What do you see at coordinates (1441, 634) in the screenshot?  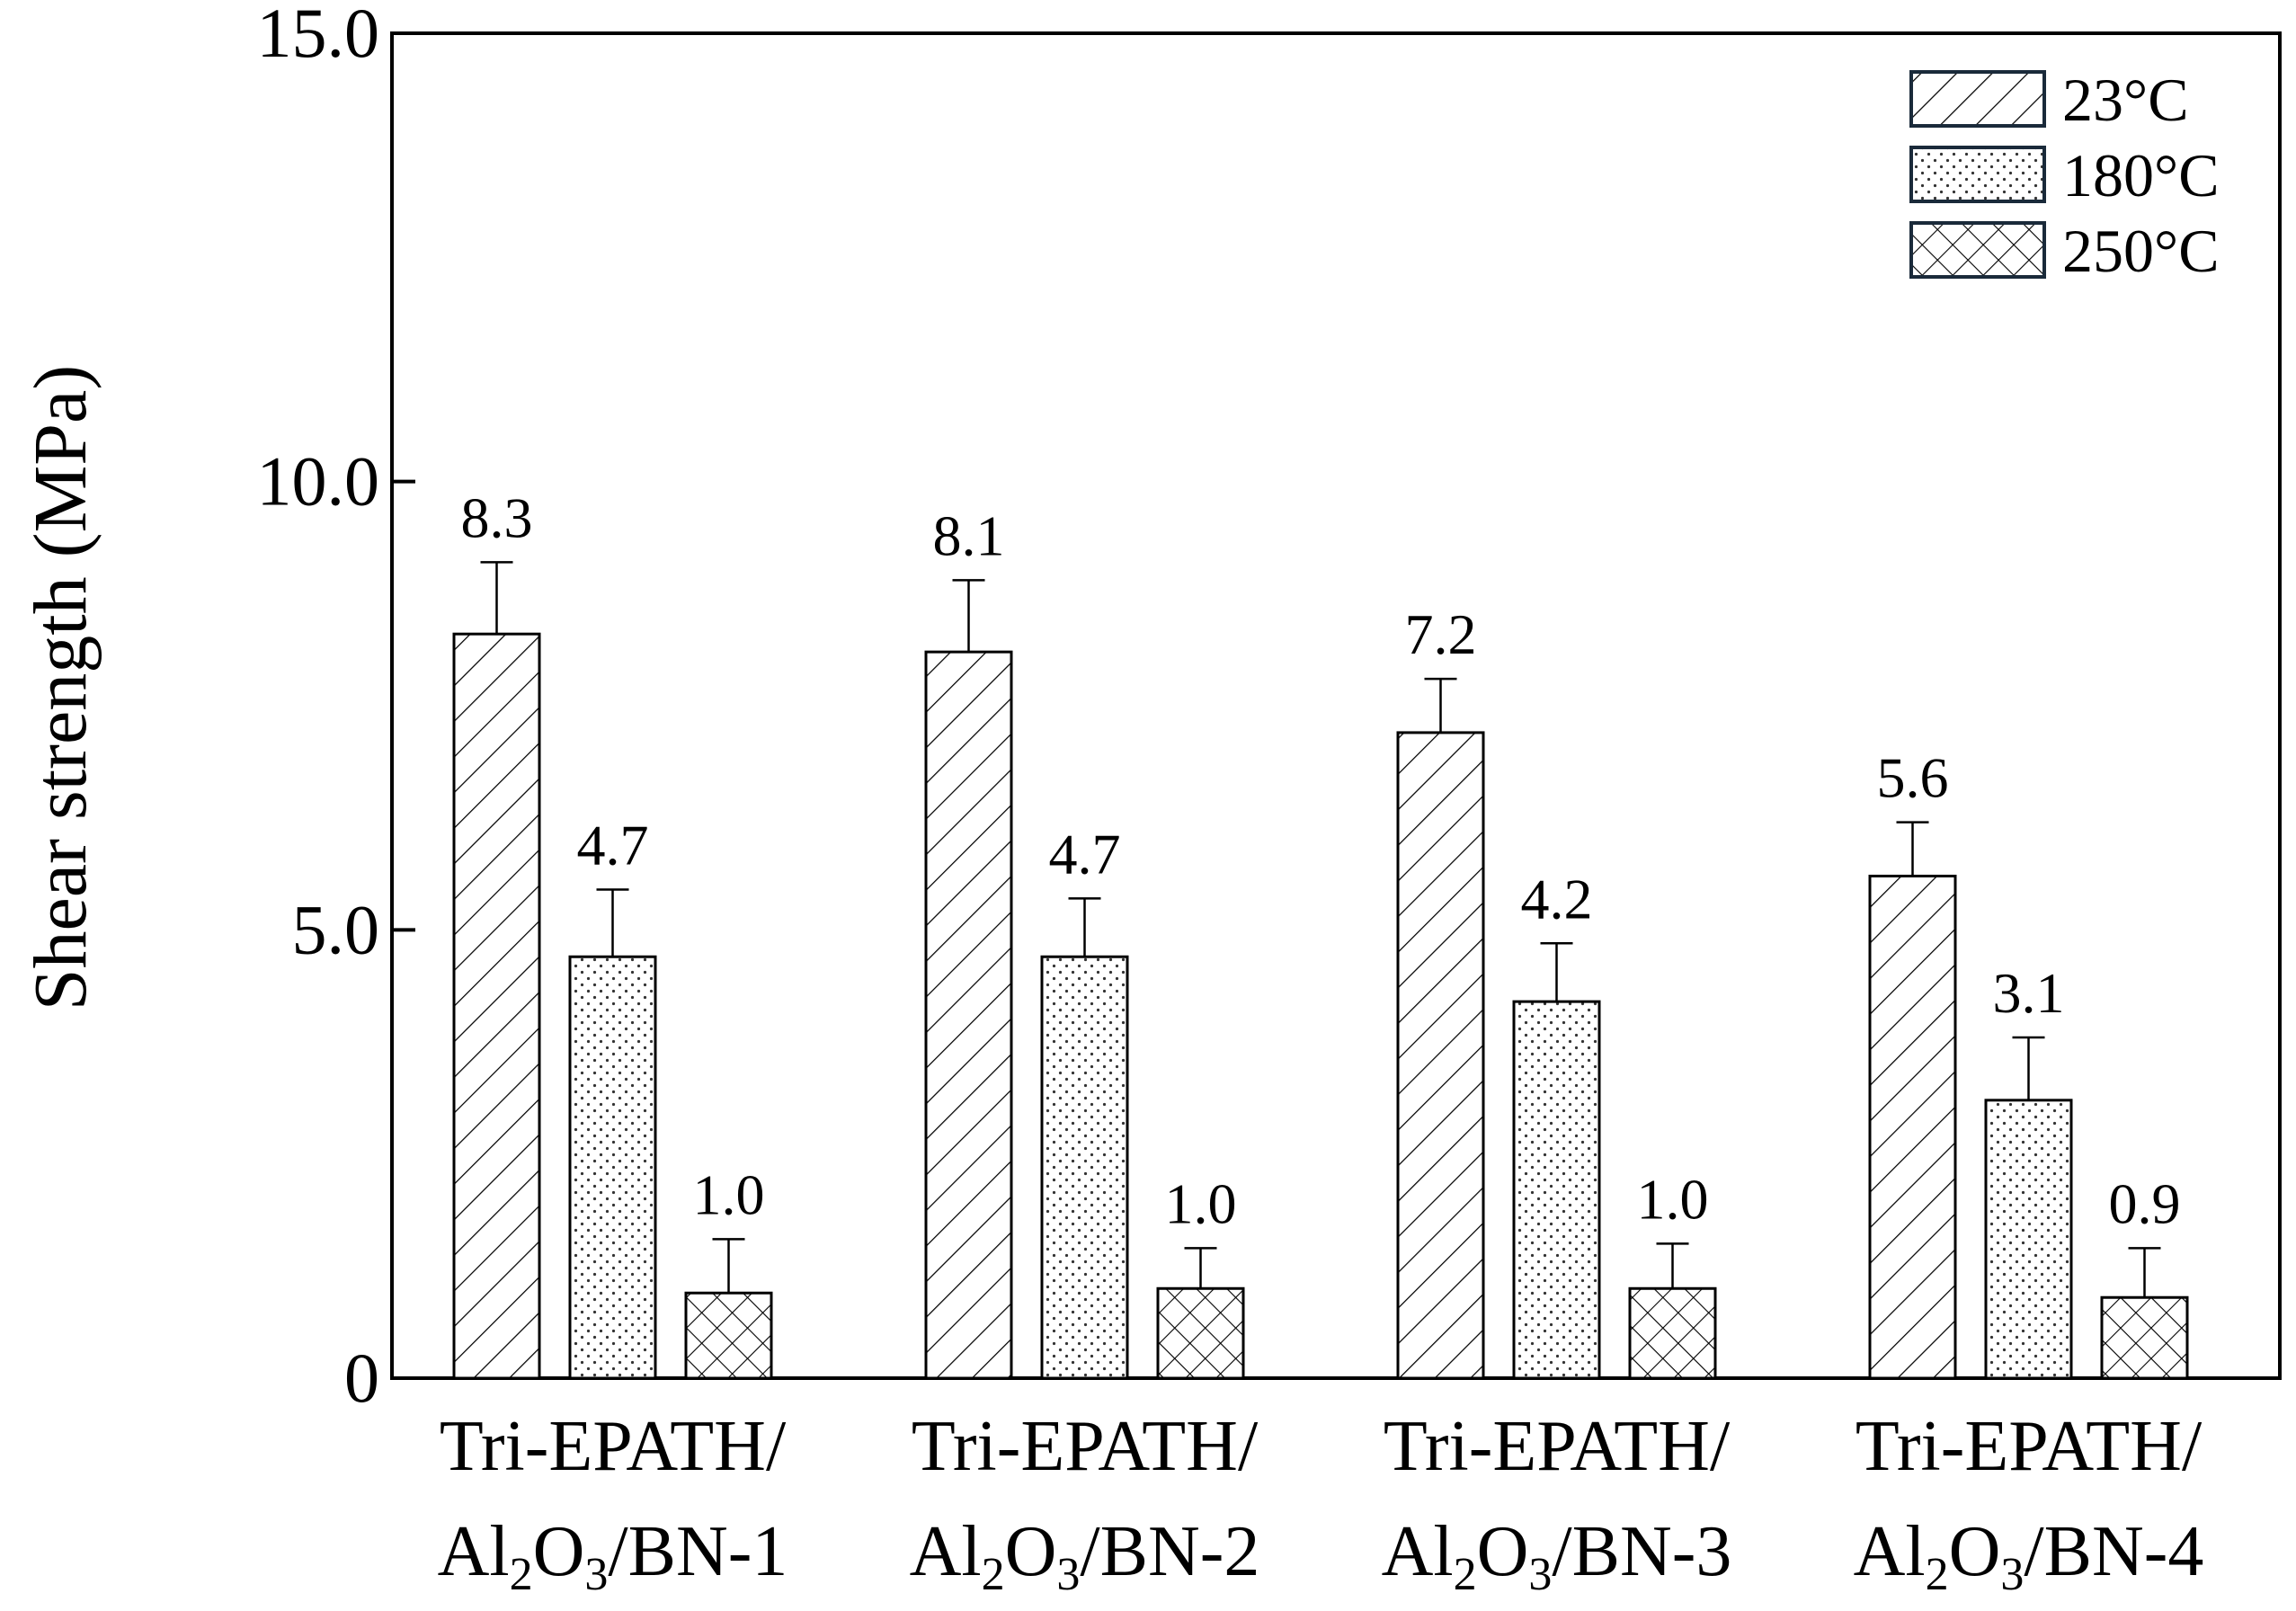 I see `data-label: 7.2` at bounding box center [1441, 634].